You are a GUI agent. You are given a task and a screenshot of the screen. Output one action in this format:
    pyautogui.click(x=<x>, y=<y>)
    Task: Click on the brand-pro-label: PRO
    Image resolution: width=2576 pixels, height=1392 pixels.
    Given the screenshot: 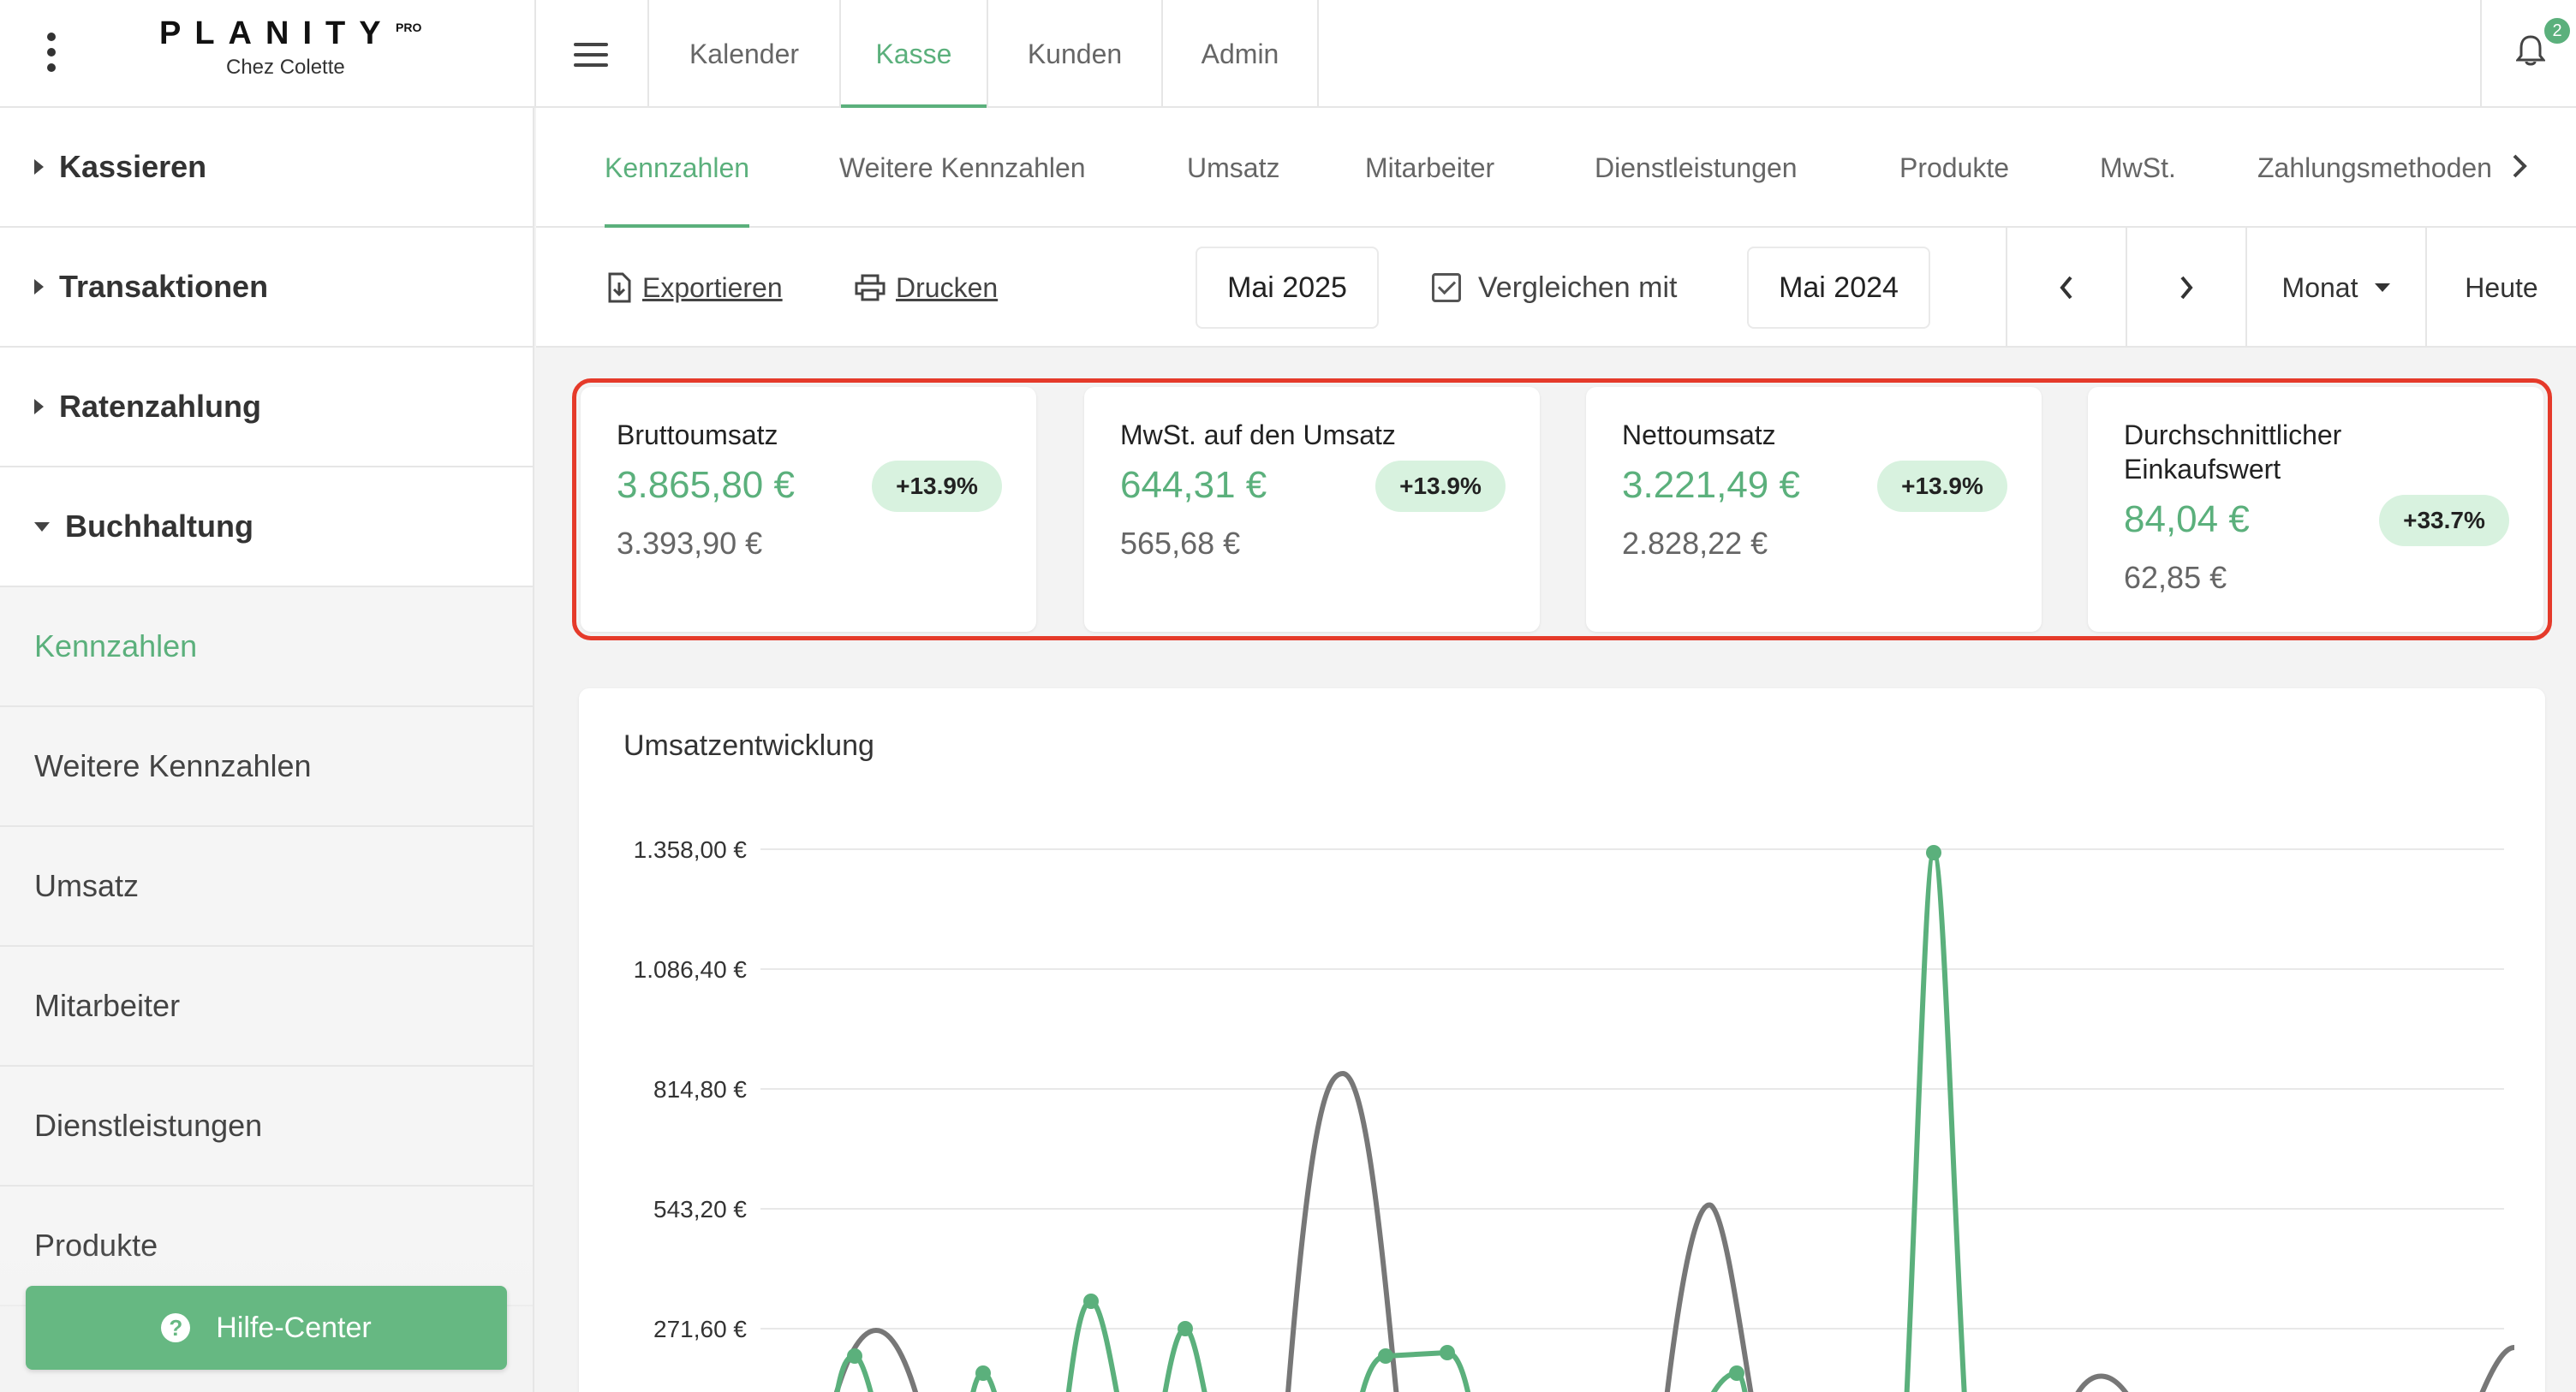 What is the action you would take?
    pyautogui.click(x=409, y=27)
    